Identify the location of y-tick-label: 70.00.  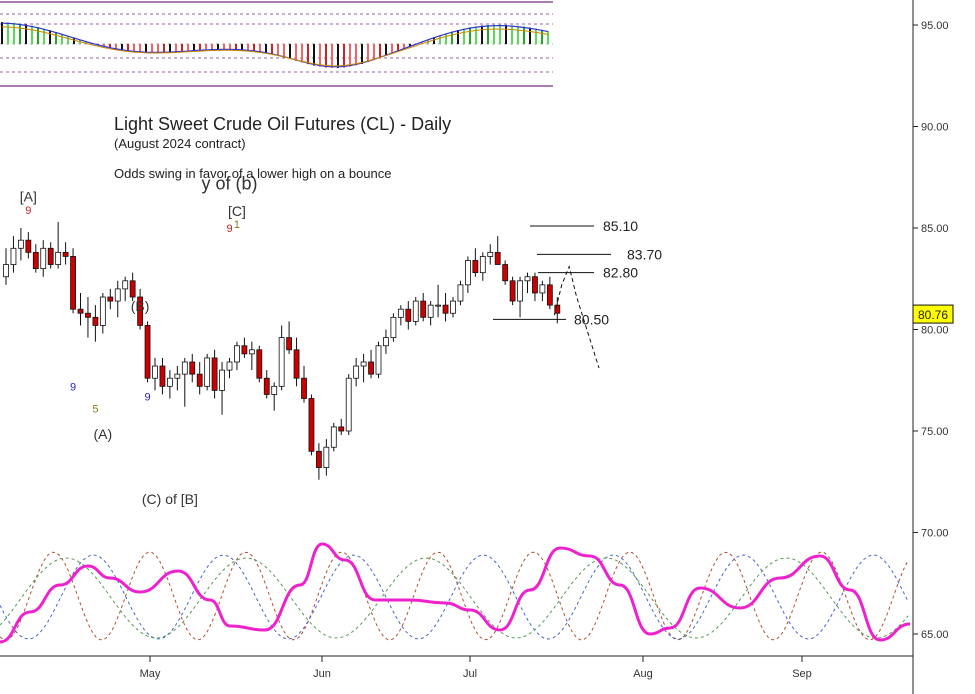
(935, 534).